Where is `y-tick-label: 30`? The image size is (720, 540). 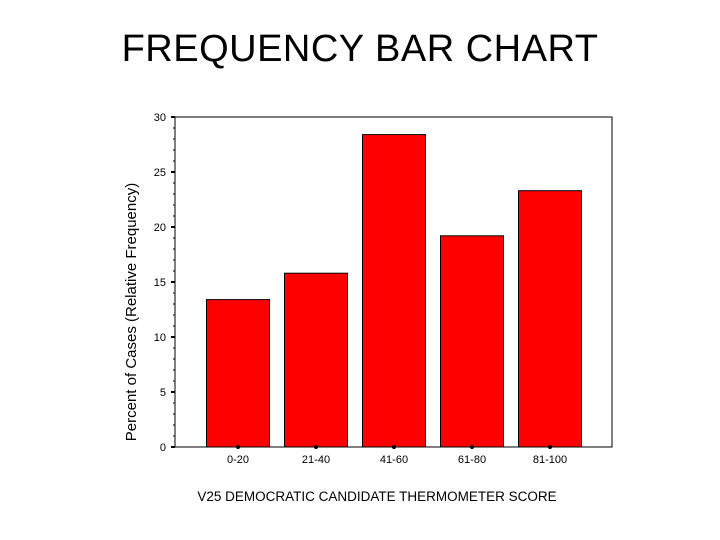
y-tick-label: 30 is located at coordinates (160, 118).